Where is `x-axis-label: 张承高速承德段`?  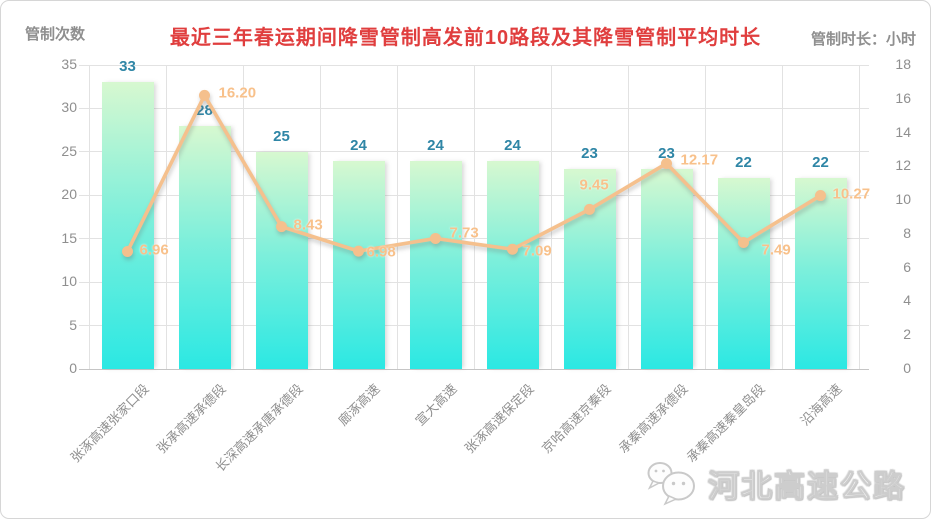
x-axis-label: 张承高速承德段 is located at coordinates (192, 419).